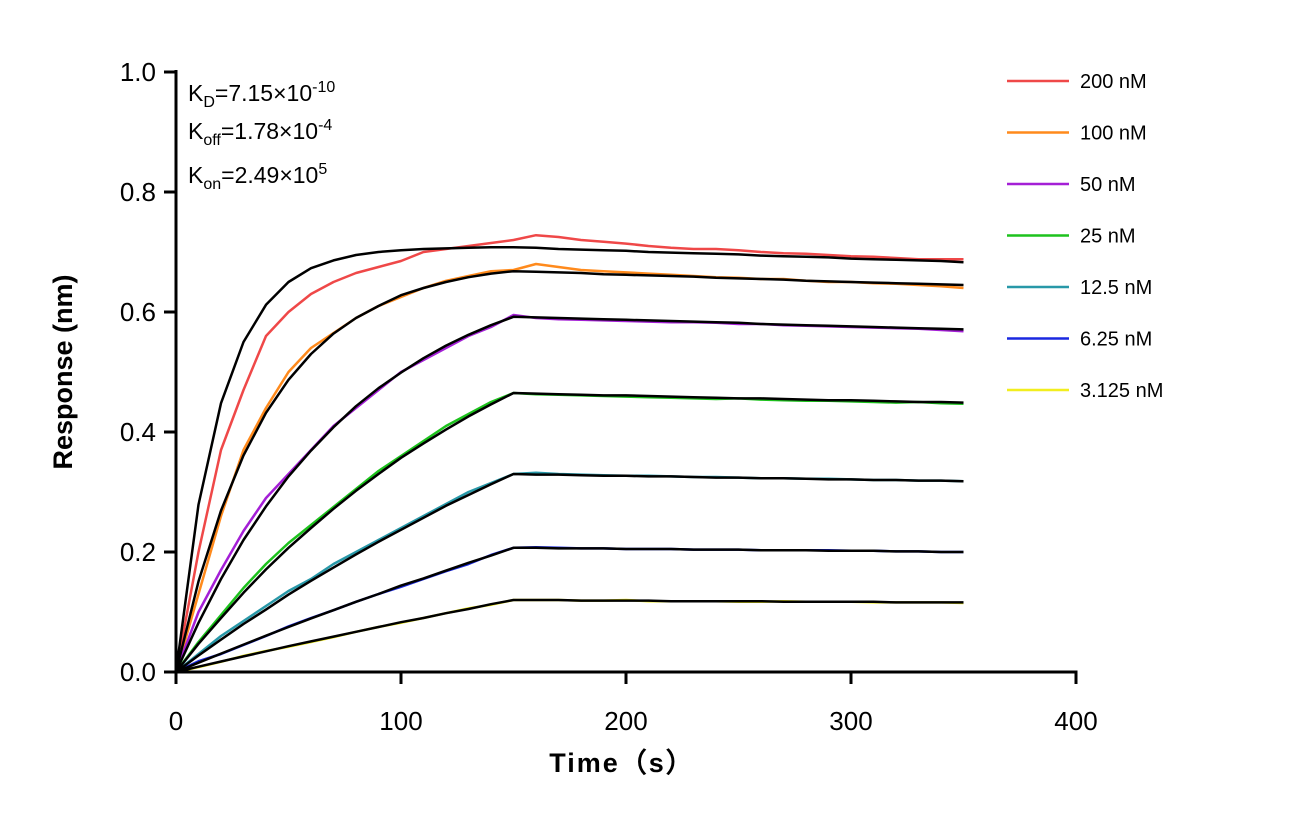 The height and width of the screenshot is (830, 1289). I want to click on legend-label-1: 100 nM, so click(1113, 134).